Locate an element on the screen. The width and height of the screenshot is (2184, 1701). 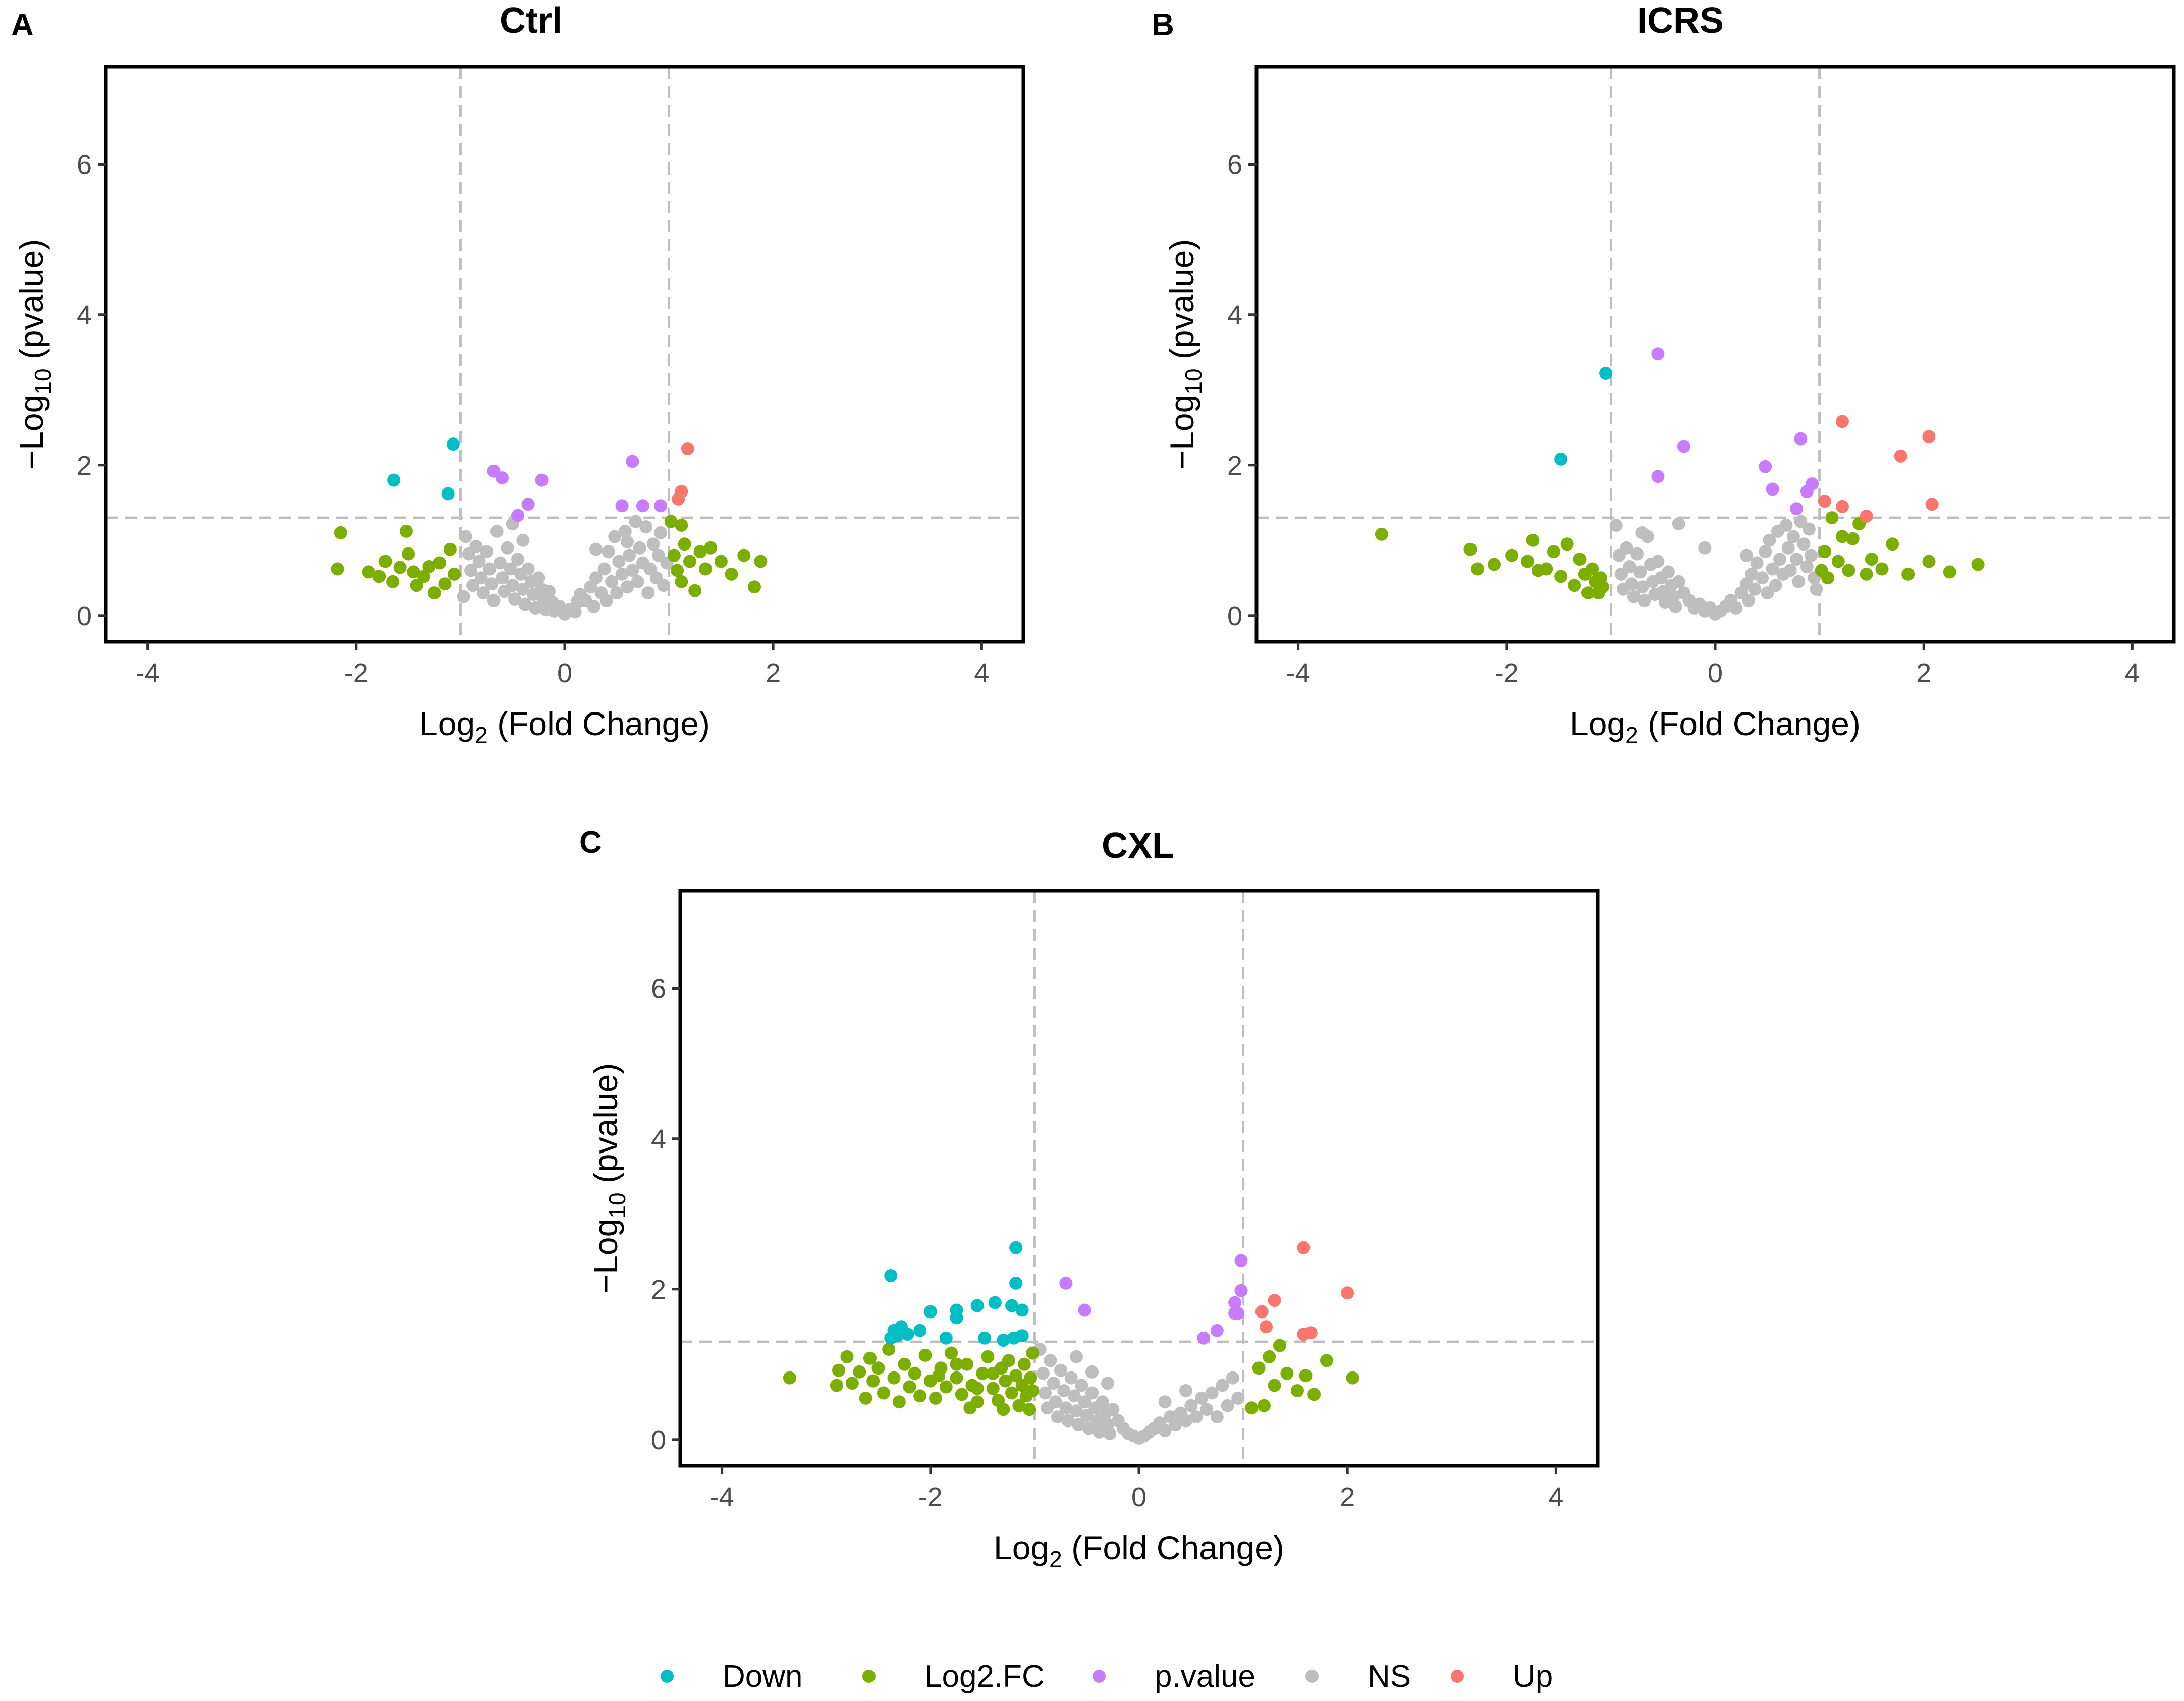
x-tick-label: -2 is located at coordinates (1507, 673).